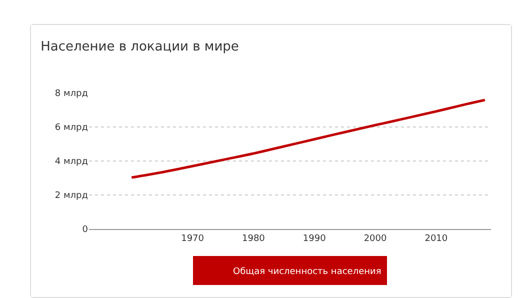  What do you see at coordinates (192, 239) in the screenshot?
I see `x-tick-label: 1970` at bounding box center [192, 239].